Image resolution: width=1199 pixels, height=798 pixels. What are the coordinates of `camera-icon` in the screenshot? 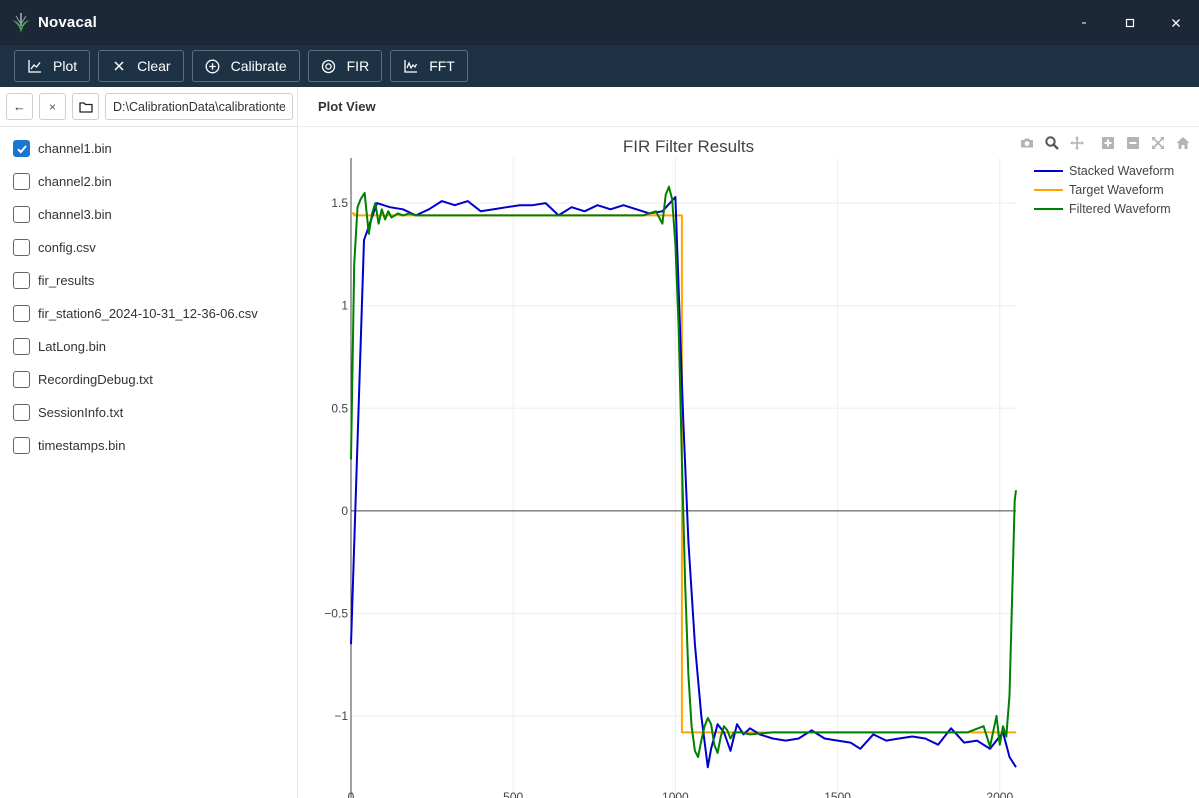 It's located at (1026, 143).